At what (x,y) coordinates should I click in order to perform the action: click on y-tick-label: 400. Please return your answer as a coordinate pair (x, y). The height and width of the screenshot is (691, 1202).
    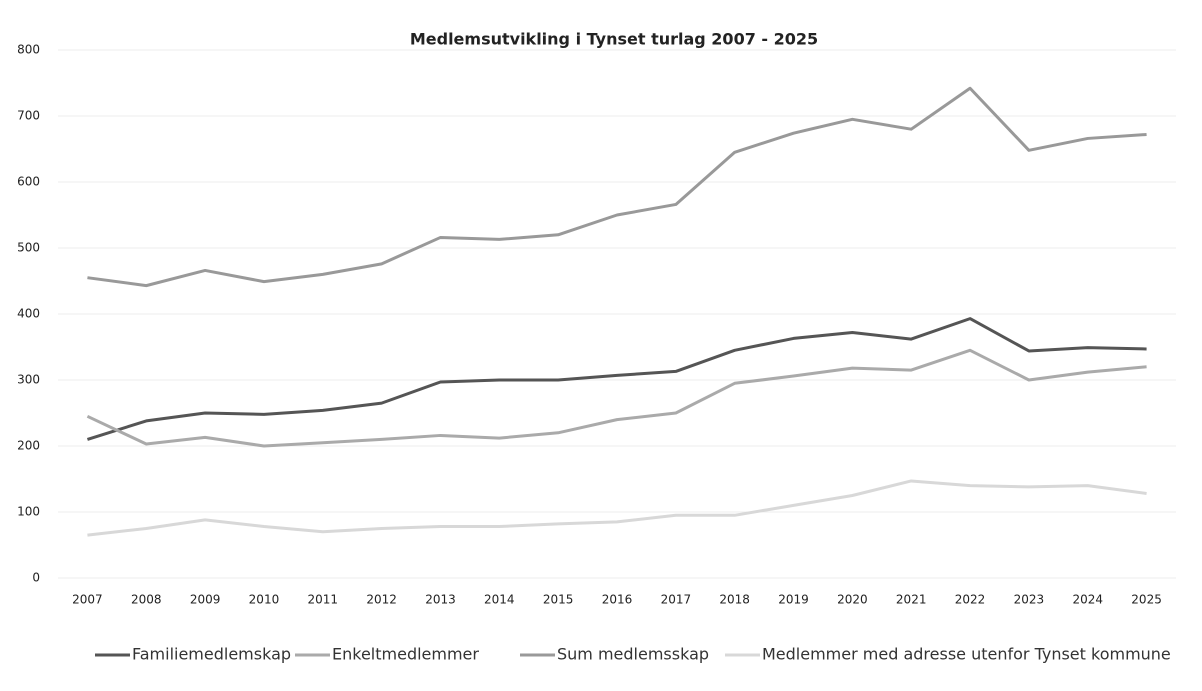
    Looking at the image, I should click on (28, 314).